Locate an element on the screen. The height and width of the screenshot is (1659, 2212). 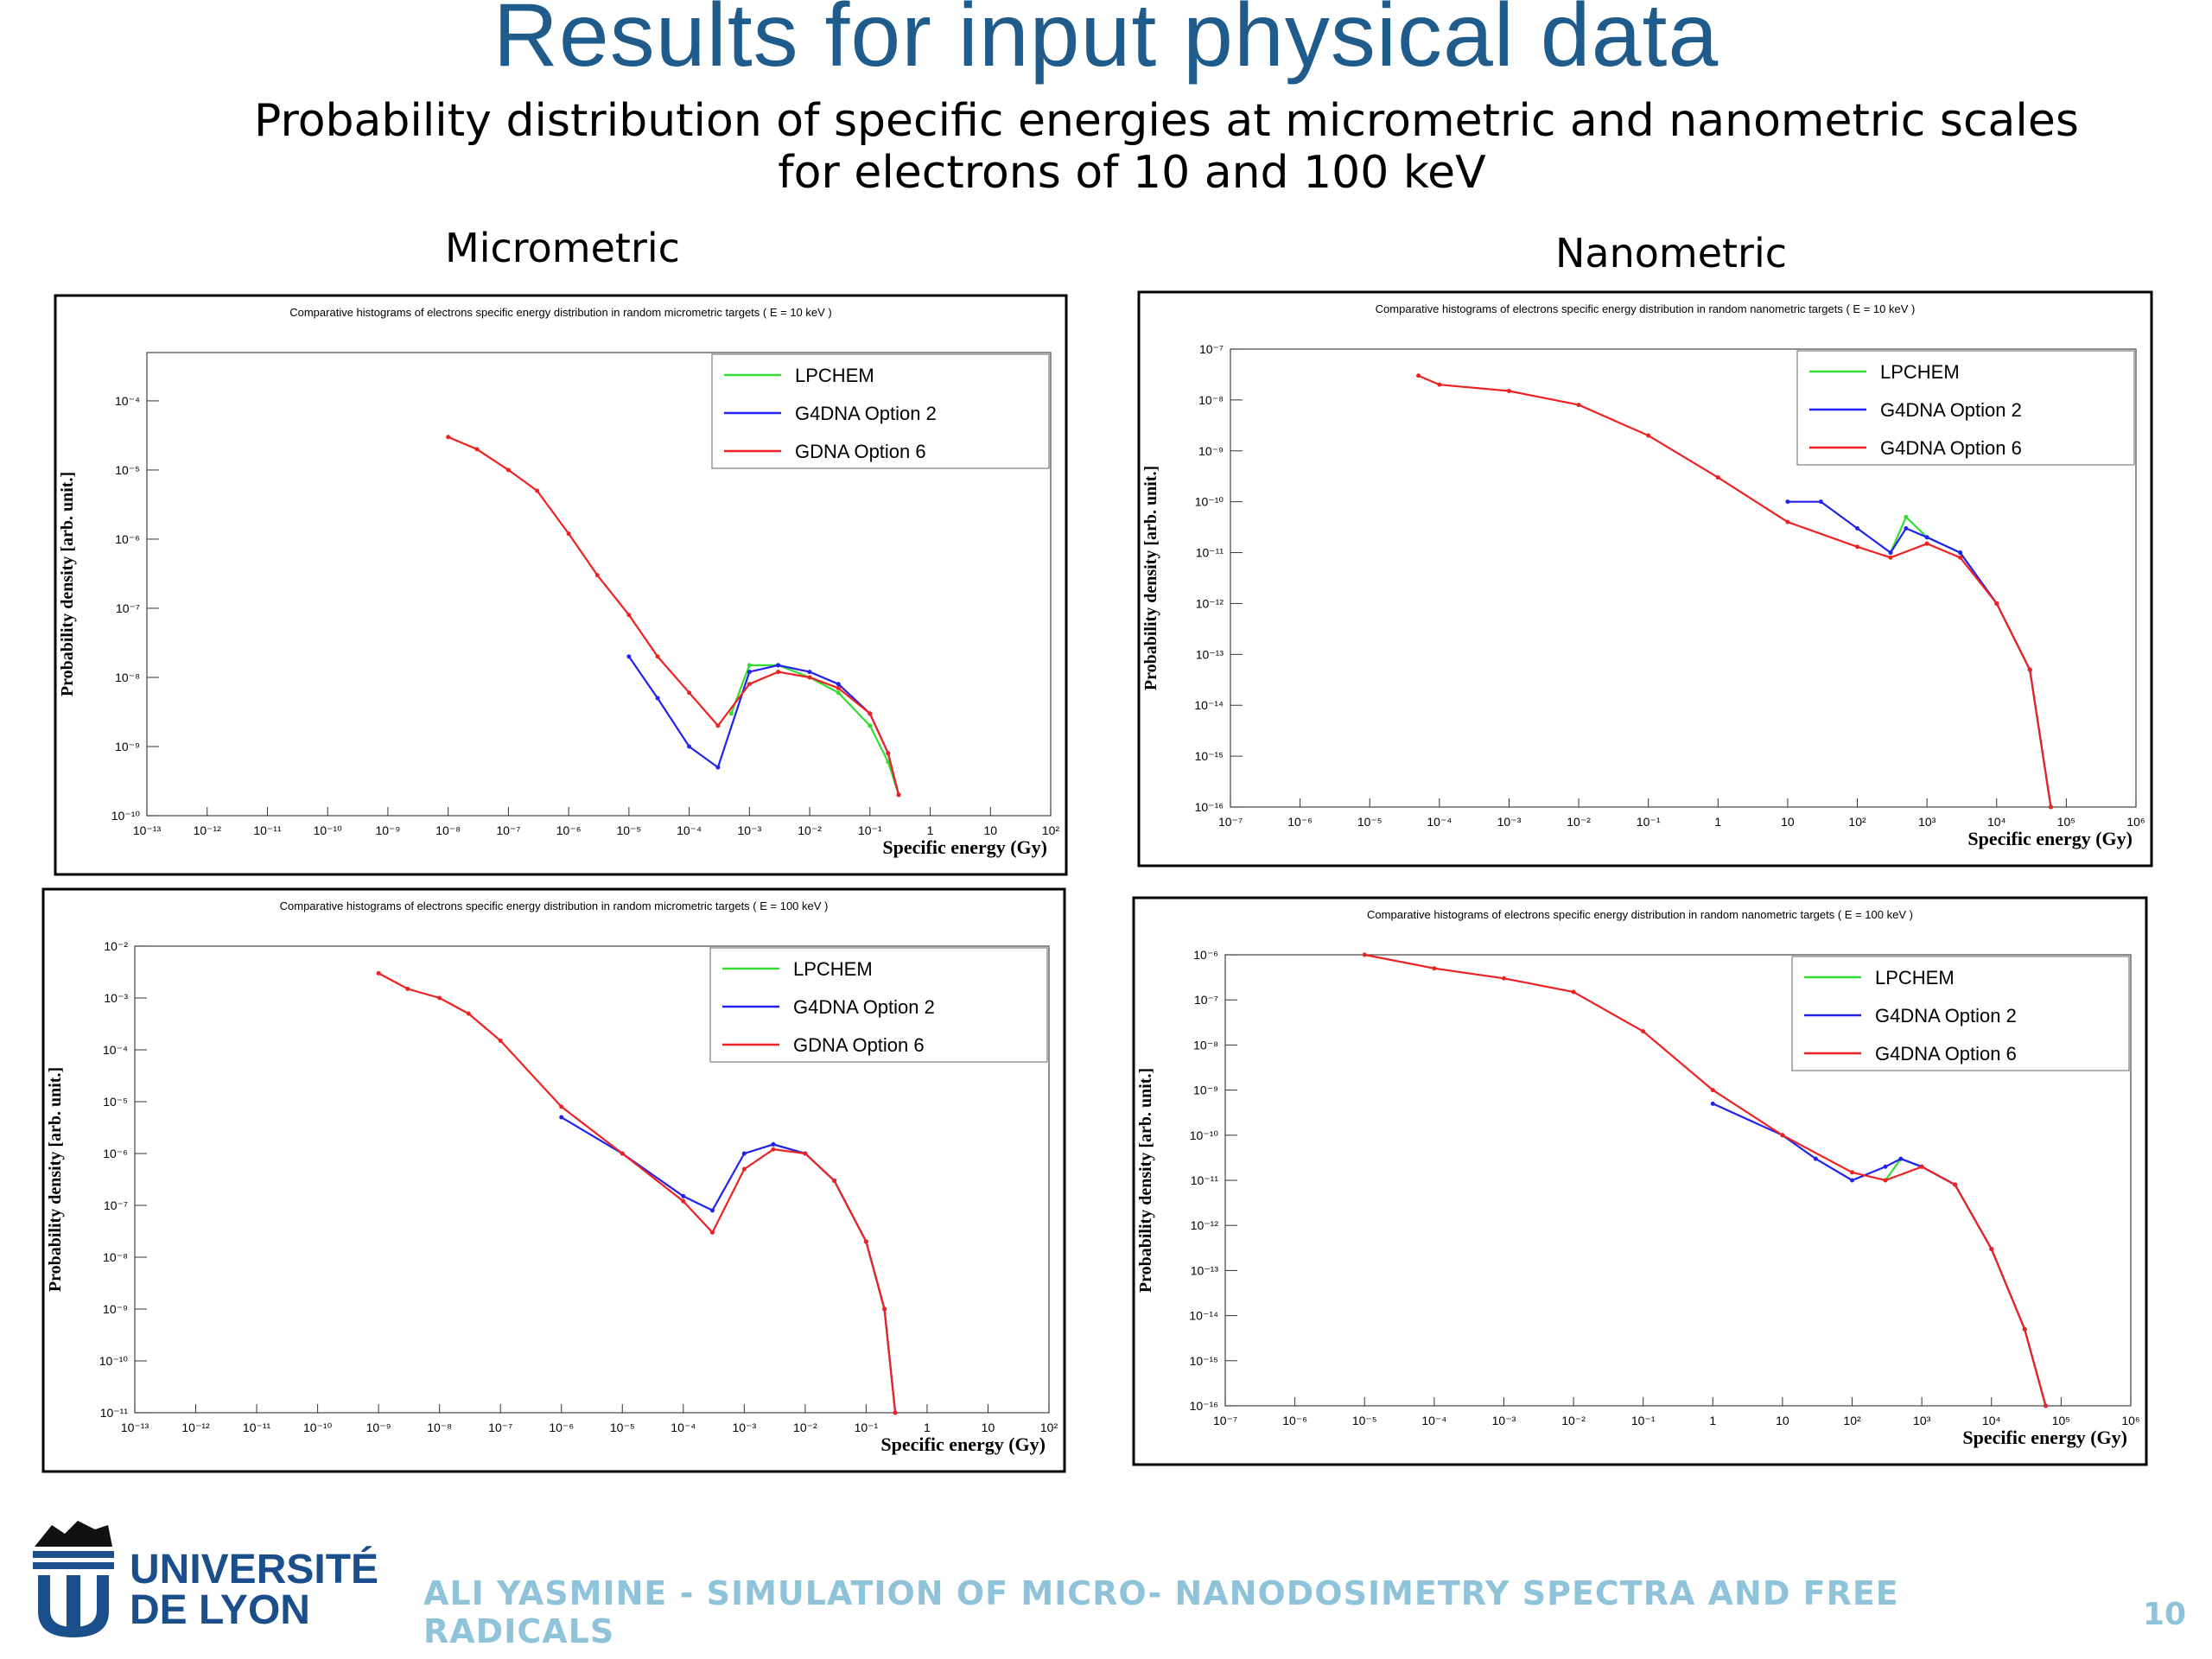
legend-label: G4DNA Option 6 is located at coordinates (1946, 1054).